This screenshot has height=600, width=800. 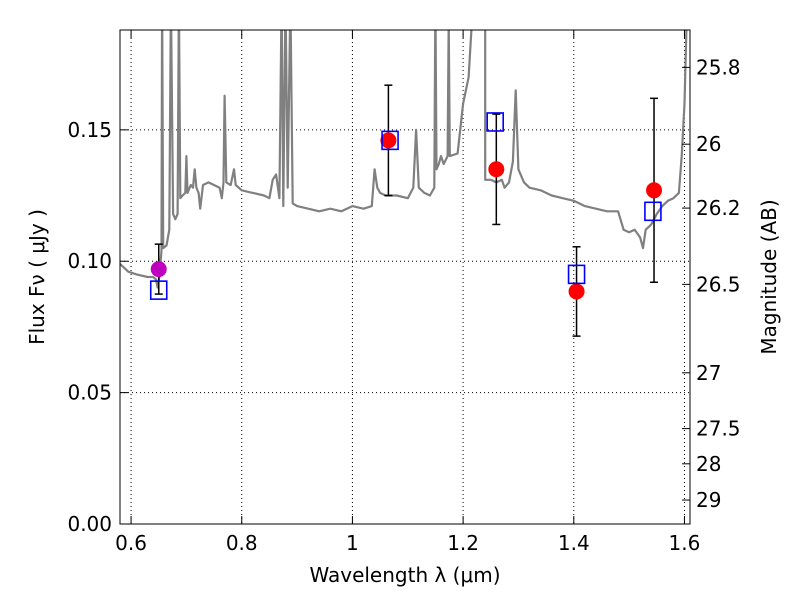 I want to click on y-tick-label: 0.00, so click(x=89, y=524).